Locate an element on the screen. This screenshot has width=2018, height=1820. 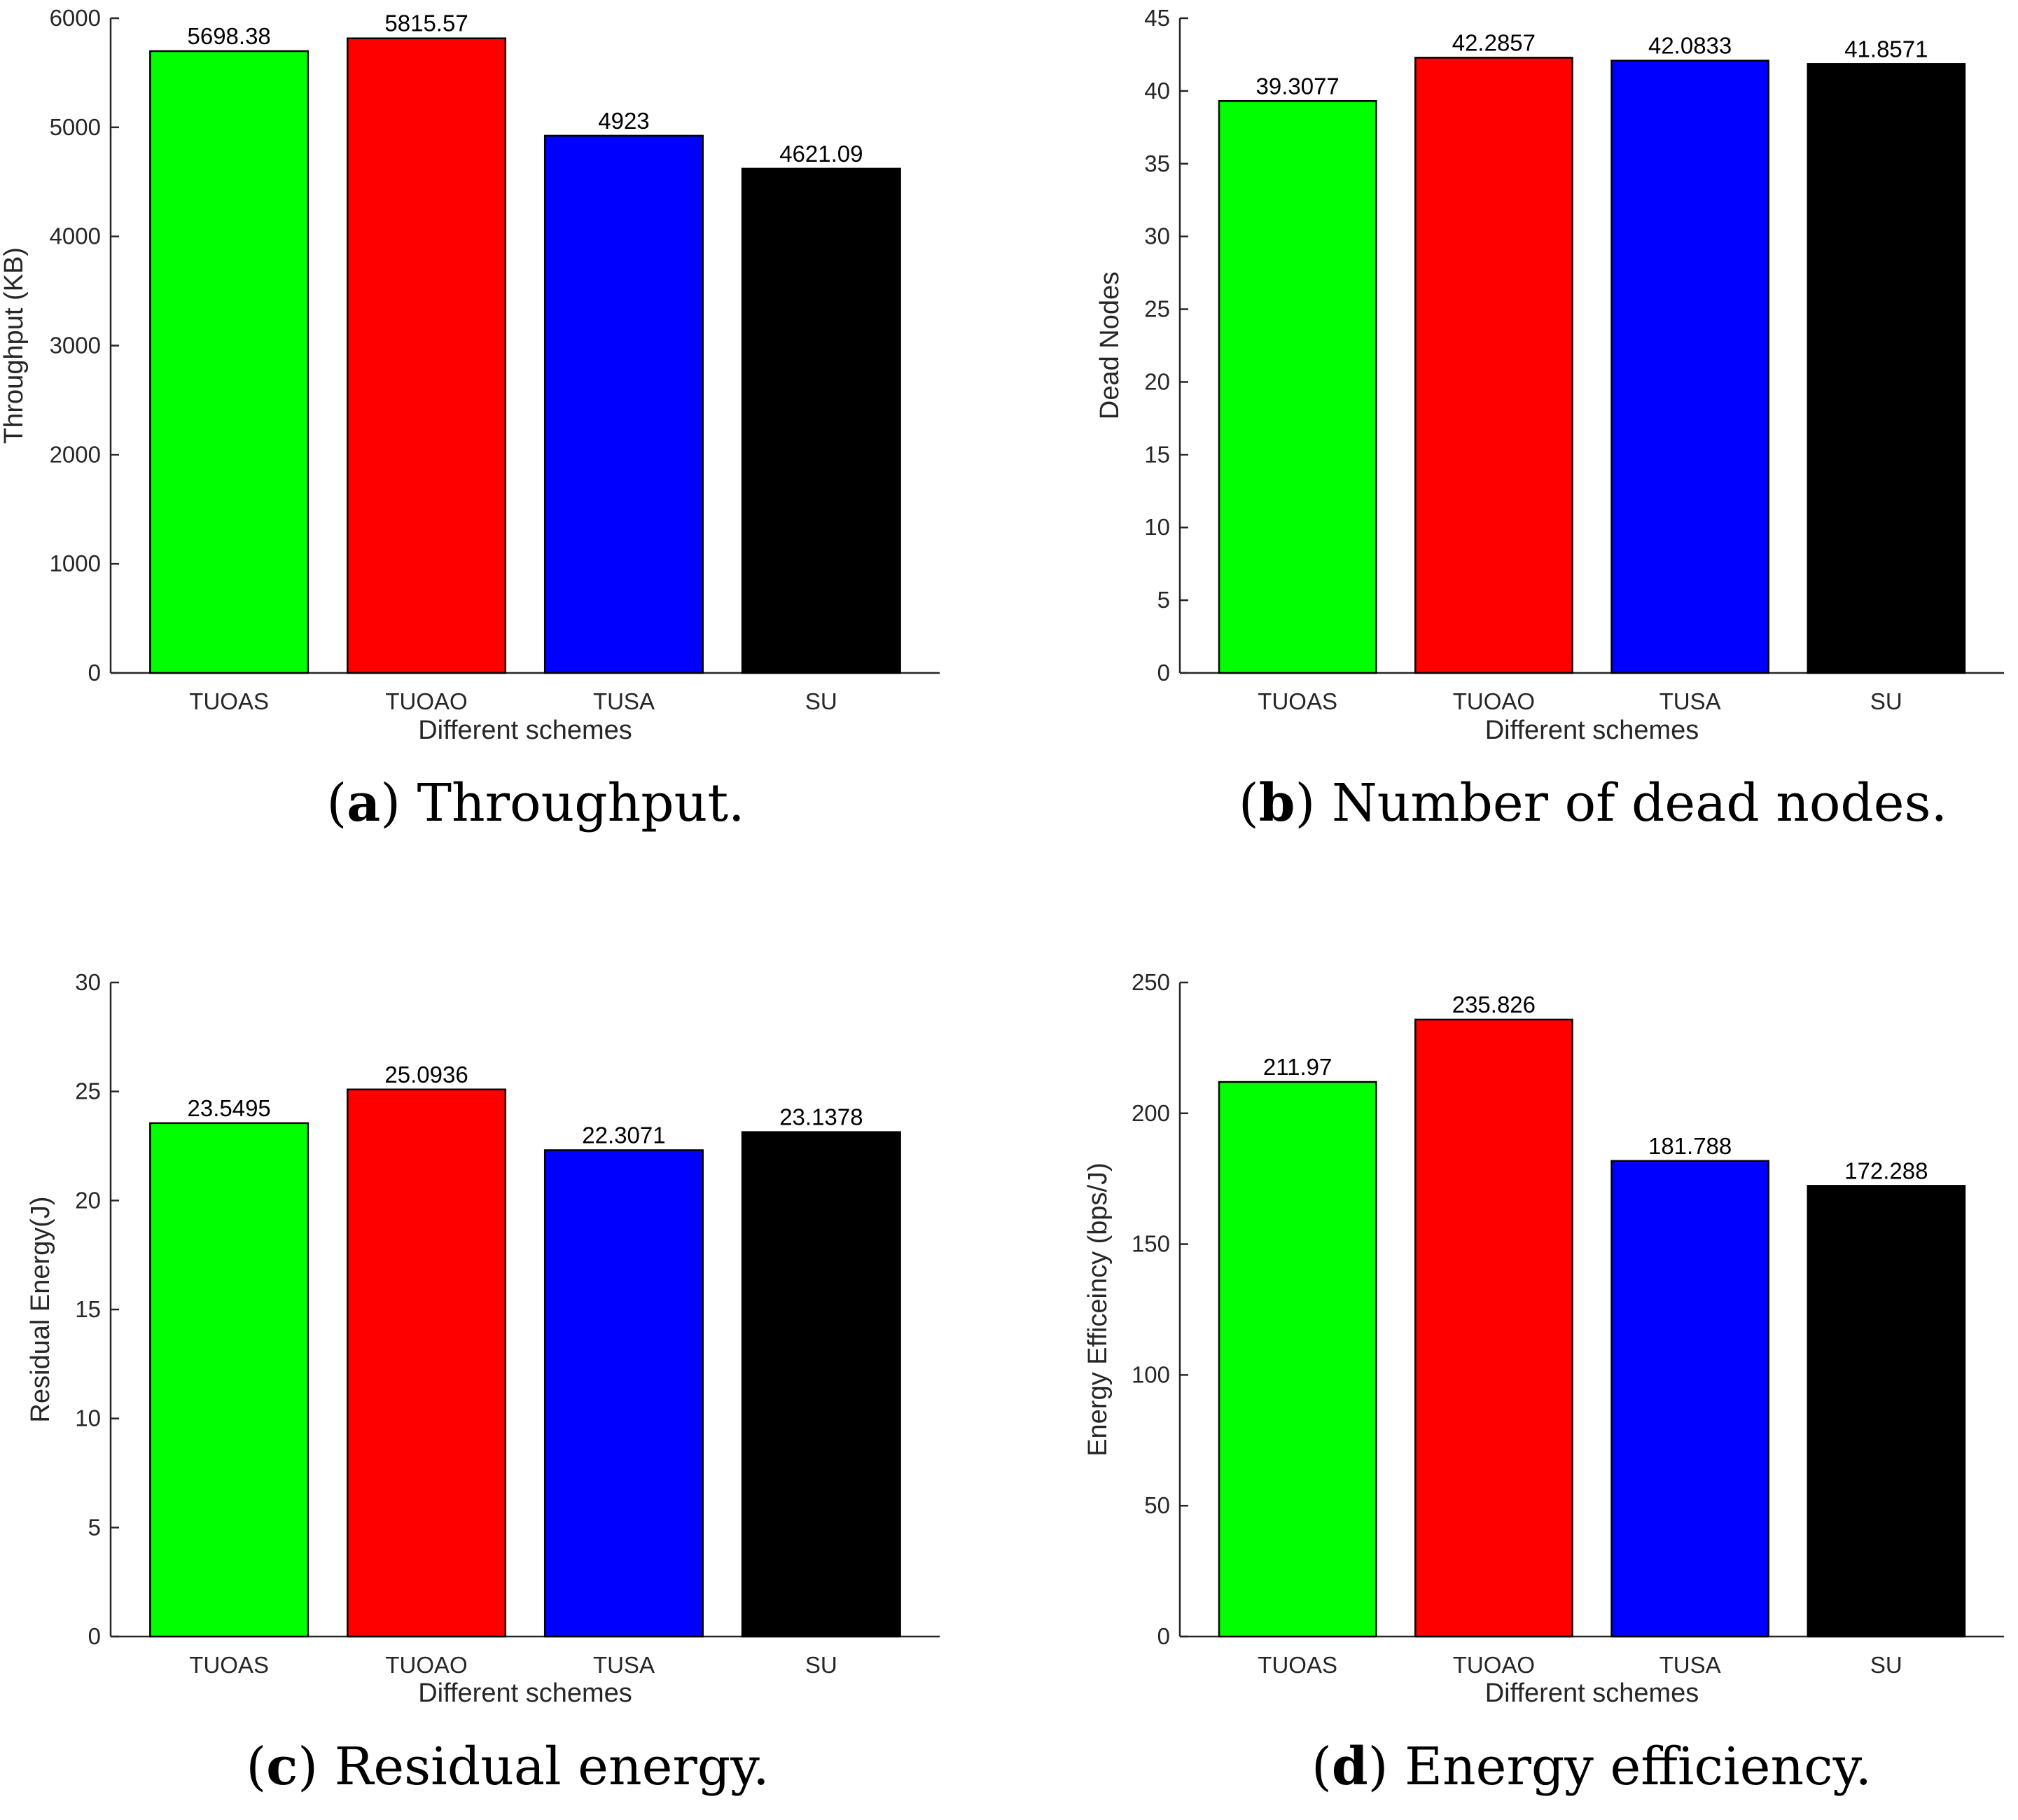
y-axis-label: Throughput (KB) is located at coordinates (14, 345).